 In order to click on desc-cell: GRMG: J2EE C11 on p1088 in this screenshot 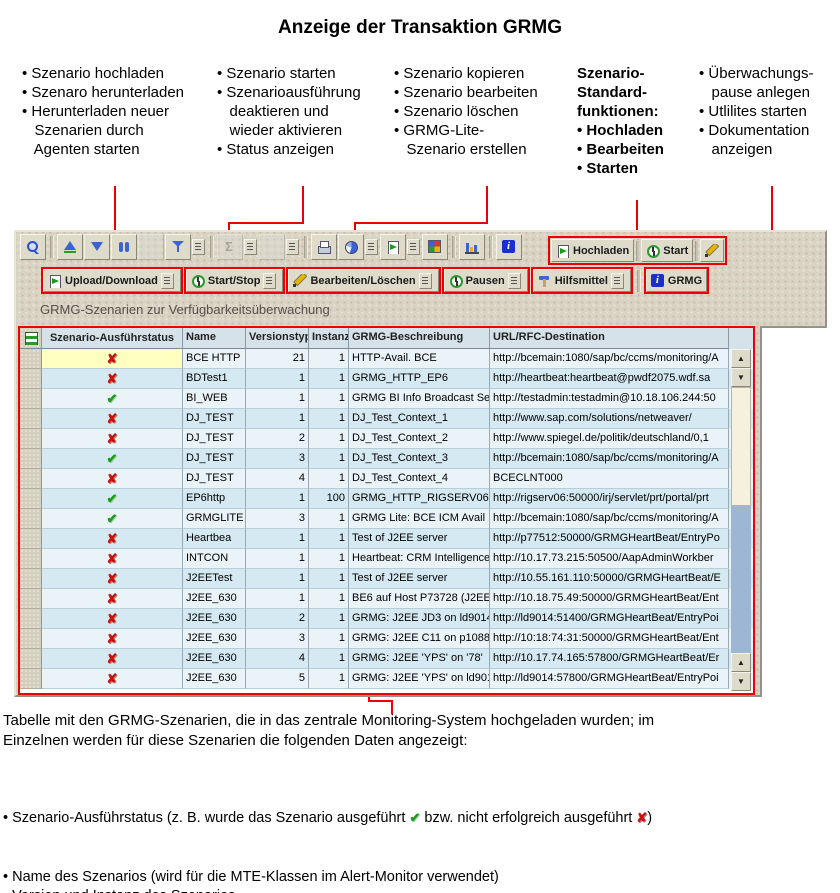, I will do `click(419, 639)`.